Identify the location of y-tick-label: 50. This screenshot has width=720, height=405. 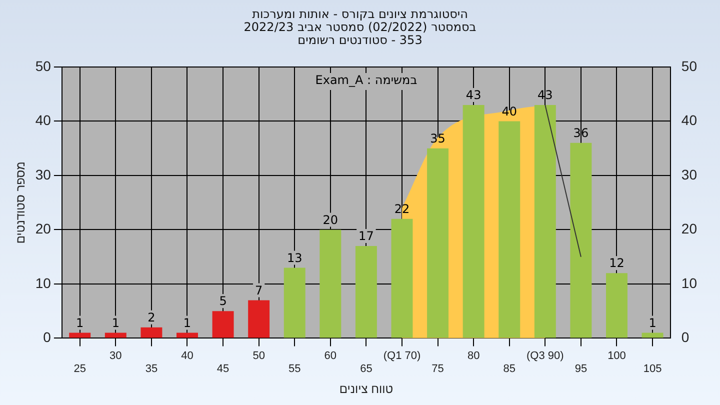
(43, 66).